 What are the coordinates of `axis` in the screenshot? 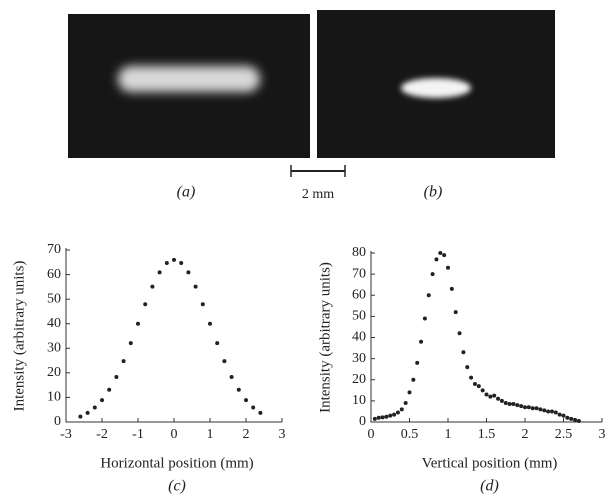 It's located at (173, 335).